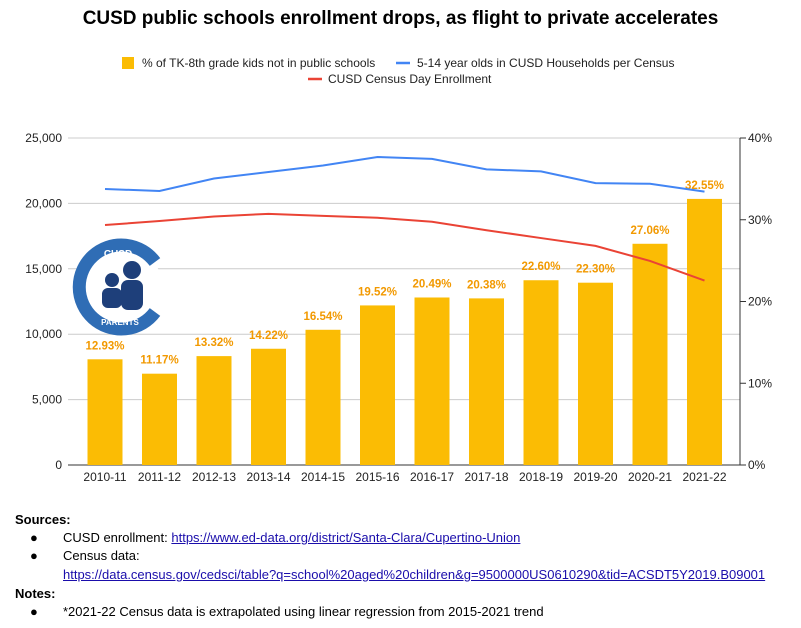 The height and width of the screenshot is (628, 801). I want to click on data-label: 27.06%, so click(649, 231).